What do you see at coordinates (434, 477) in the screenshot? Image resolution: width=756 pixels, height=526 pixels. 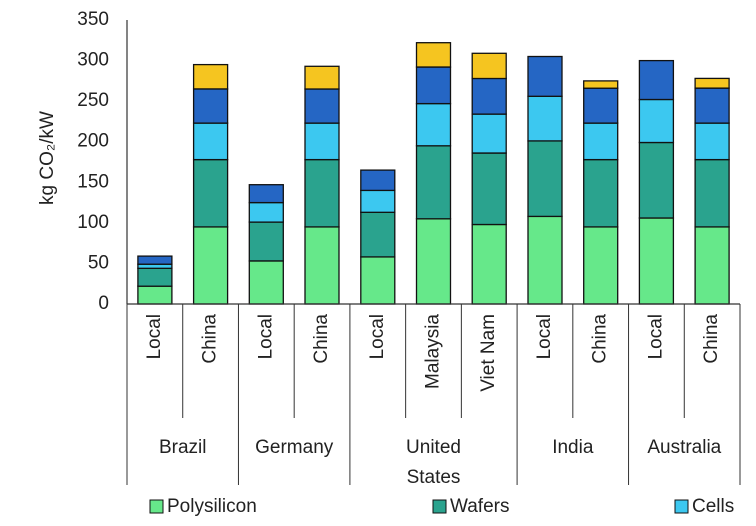 I see `x-group-label: States` at bounding box center [434, 477].